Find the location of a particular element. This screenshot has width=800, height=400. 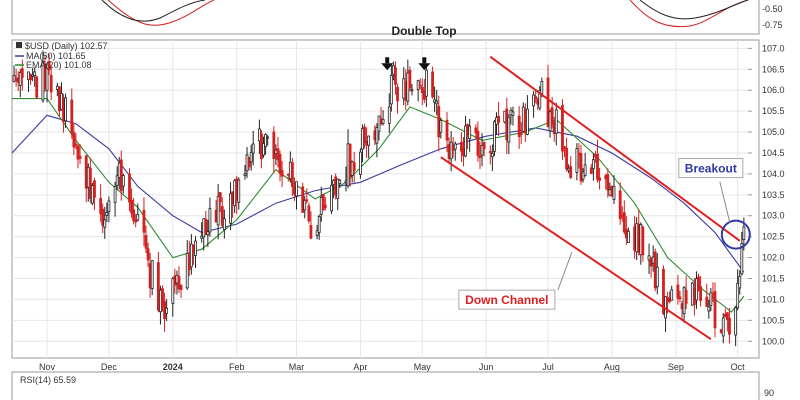

down-channel-label-text: Down Channel is located at coordinates (506, 300).